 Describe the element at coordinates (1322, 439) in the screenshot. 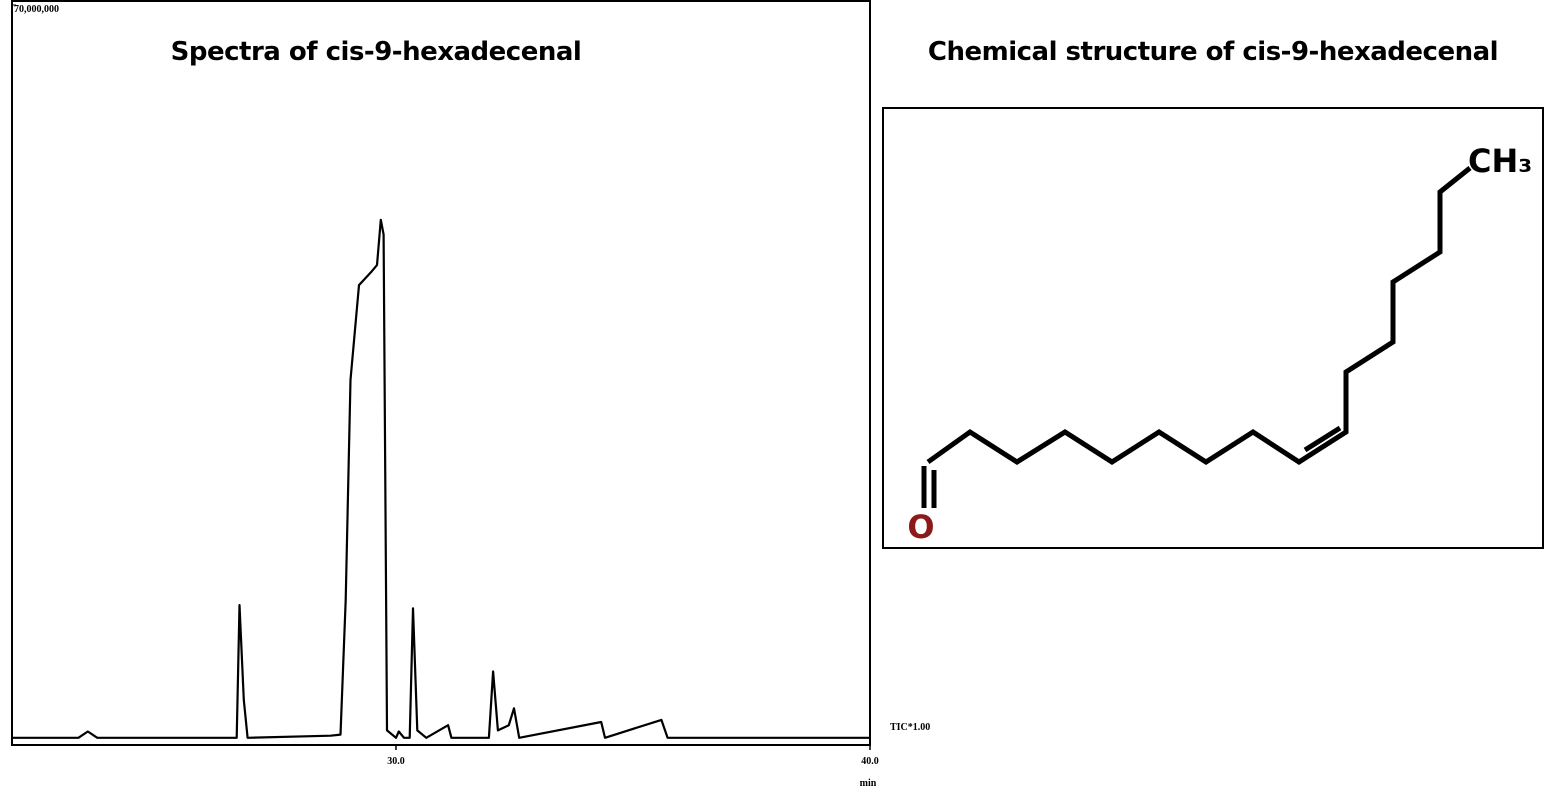

I see `double-bond` at that location.